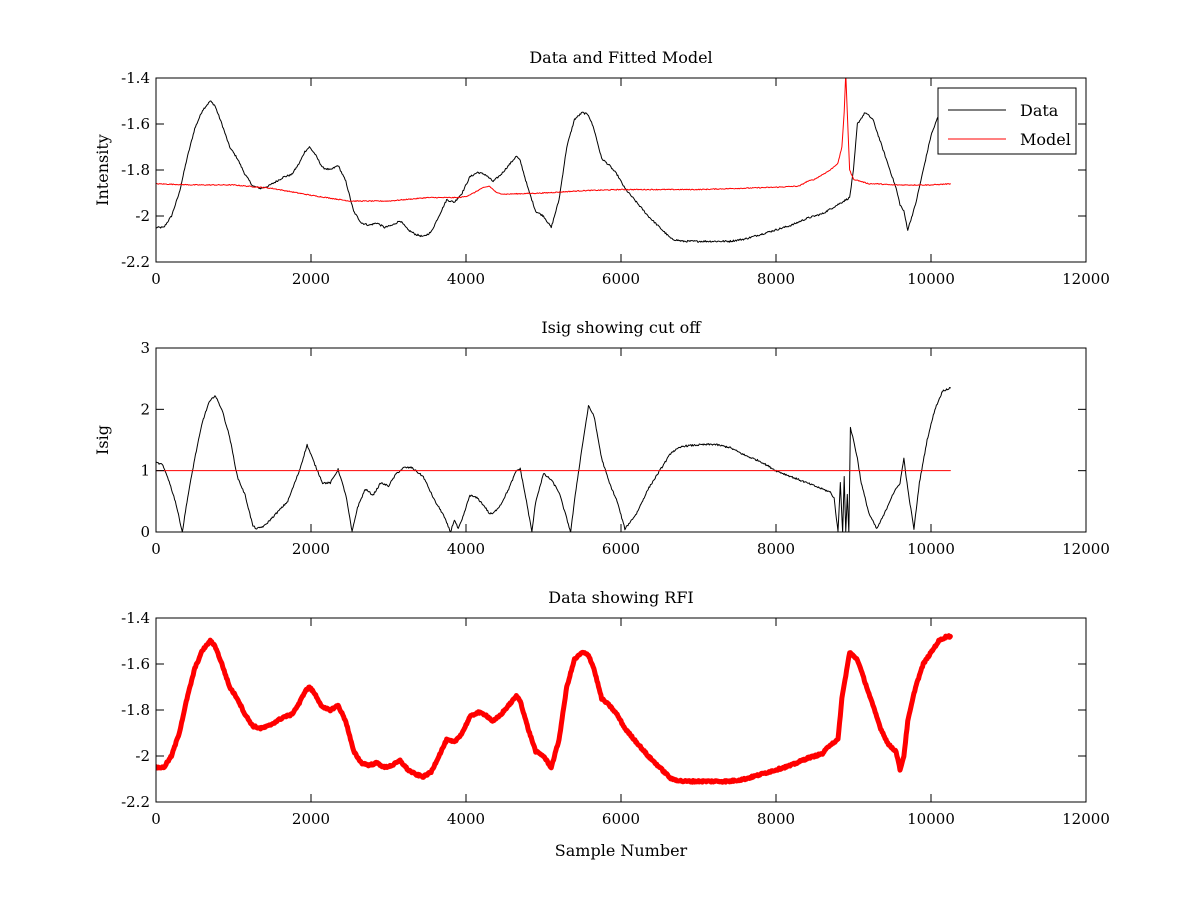 This screenshot has height=900, width=1200. What do you see at coordinates (621, 327) in the screenshot?
I see `chart-title: Isig showing cut off` at bounding box center [621, 327].